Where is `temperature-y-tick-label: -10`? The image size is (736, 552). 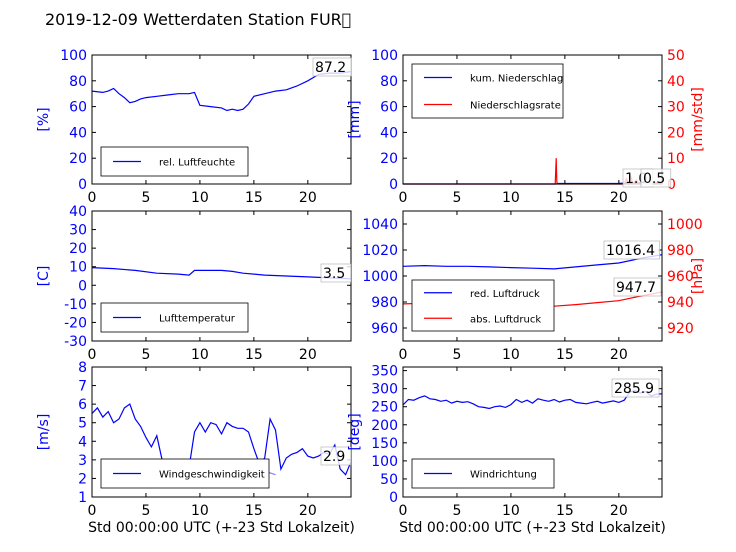
temperature-y-tick-label: -10 is located at coordinates (75, 305).